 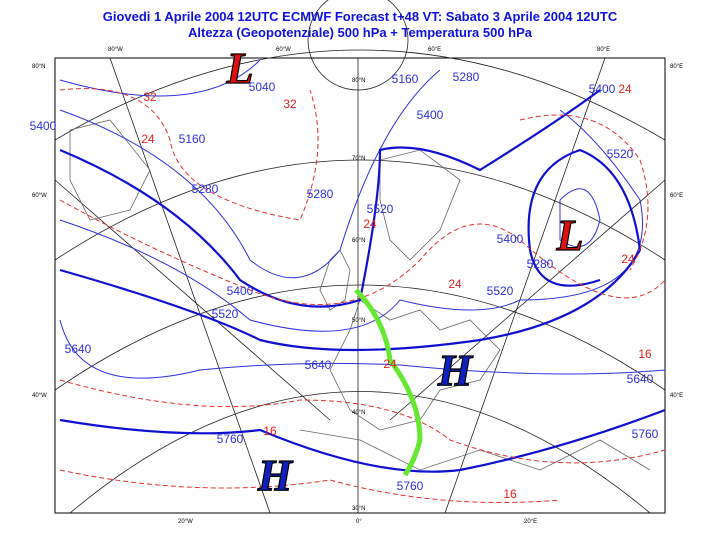 What do you see at coordinates (530, 522) in the screenshot?
I see `lon-label: 20°E` at bounding box center [530, 522].